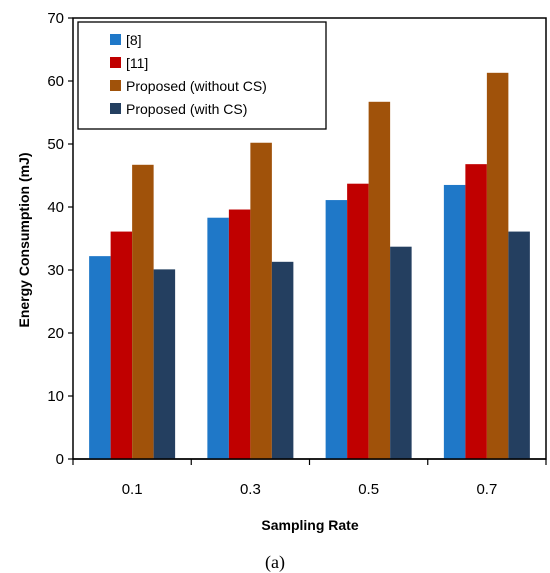 Image resolution: width=550 pixels, height=573 pixels. What do you see at coordinates (60, 459) in the screenshot?
I see `y-tick-label: 0` at bounding box center [60, 459].